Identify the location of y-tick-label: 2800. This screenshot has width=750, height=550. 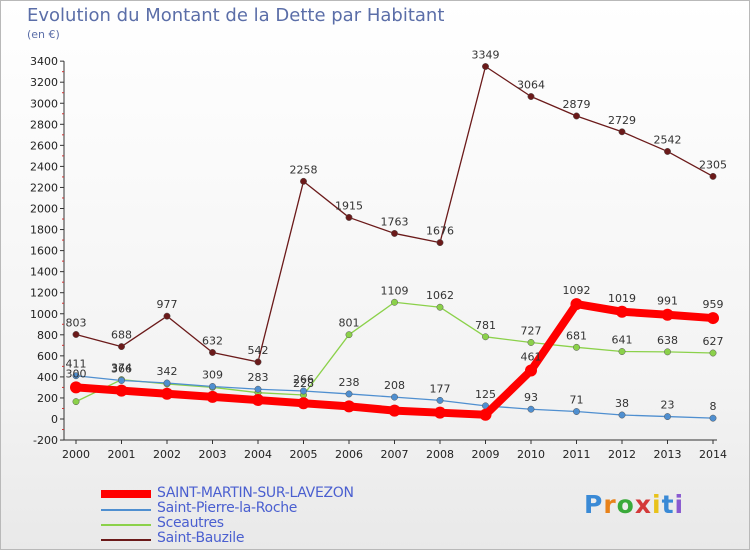
(44, 124).